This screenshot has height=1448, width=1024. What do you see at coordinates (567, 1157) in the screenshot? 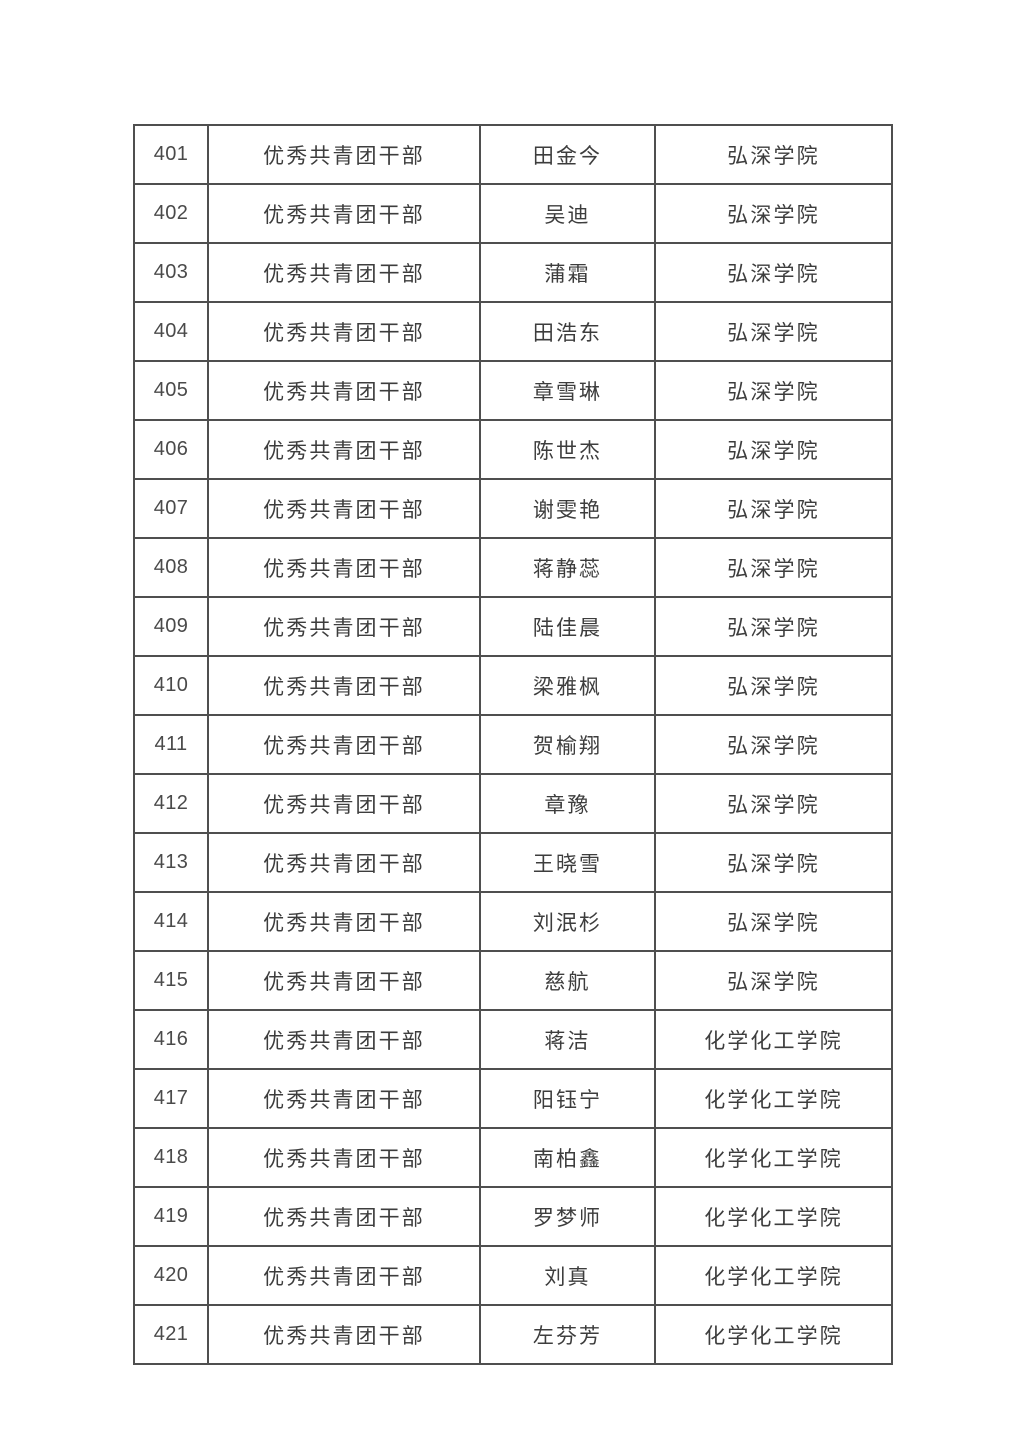
I see `student-name-cell: 南柏鑫` at bounding box center [567, 1157].